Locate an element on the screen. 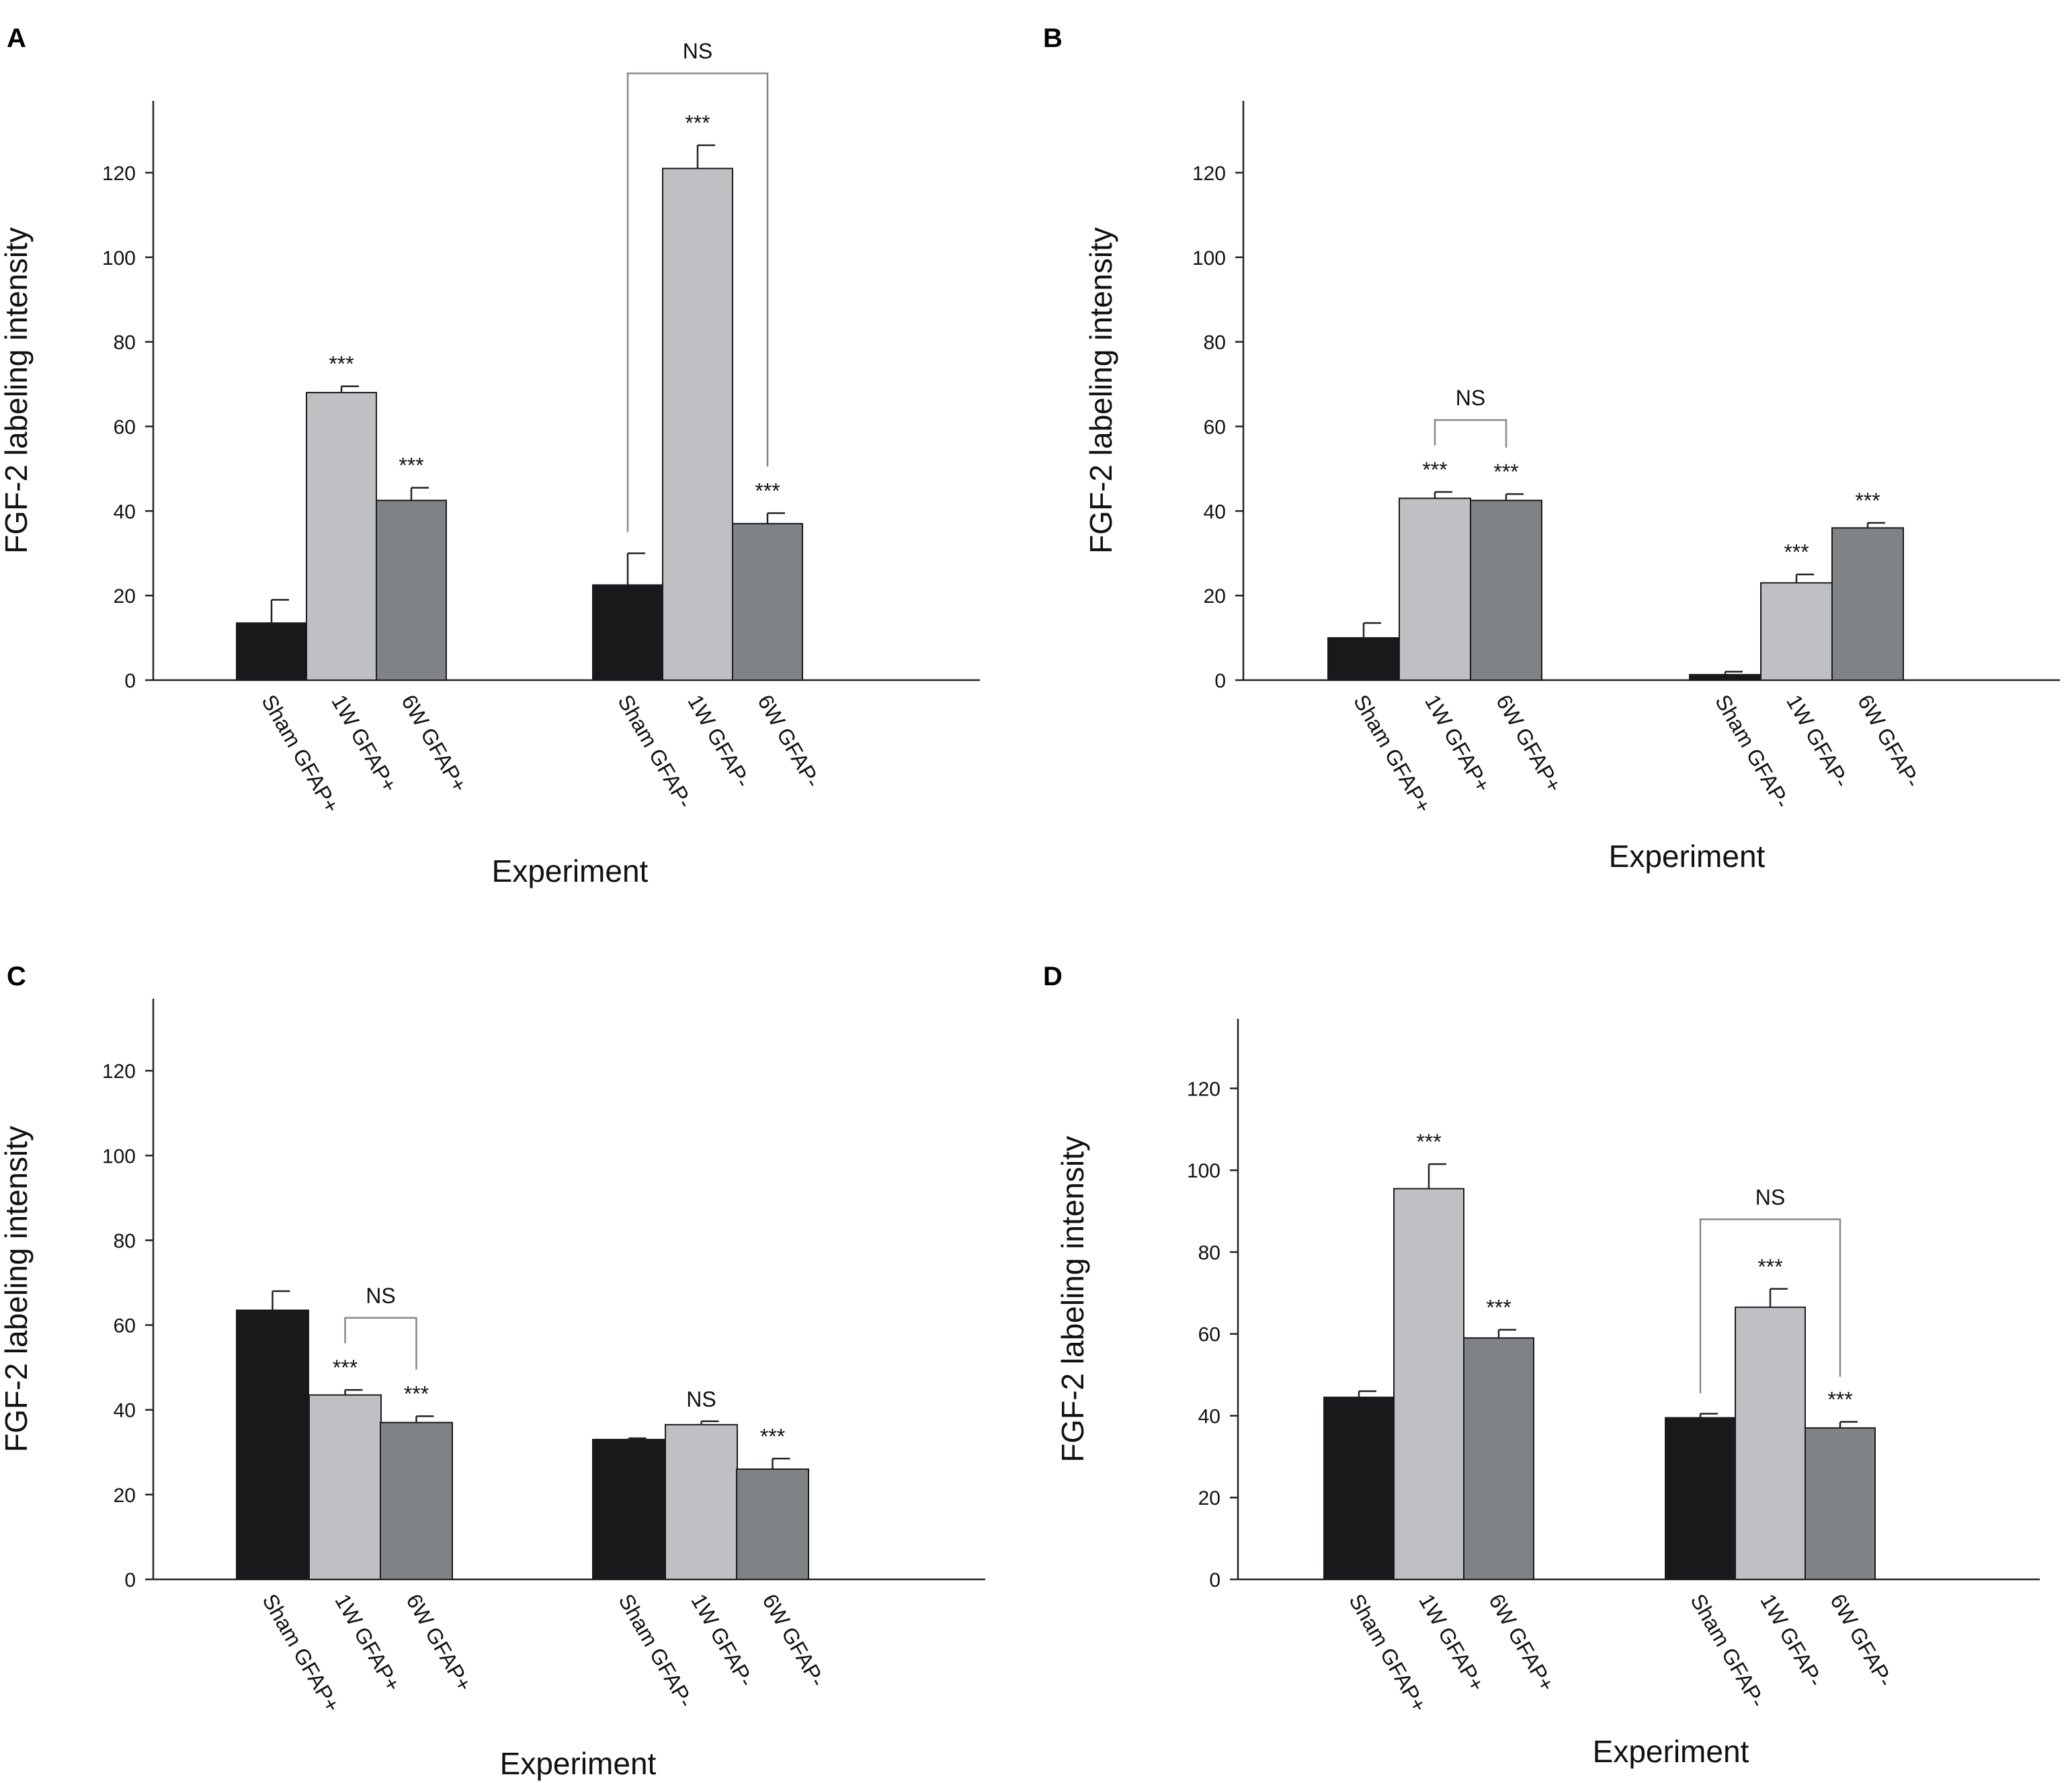 This screenshot has height=1783, width=2072. significance-label: NS is located at coordinates (701, 1399).